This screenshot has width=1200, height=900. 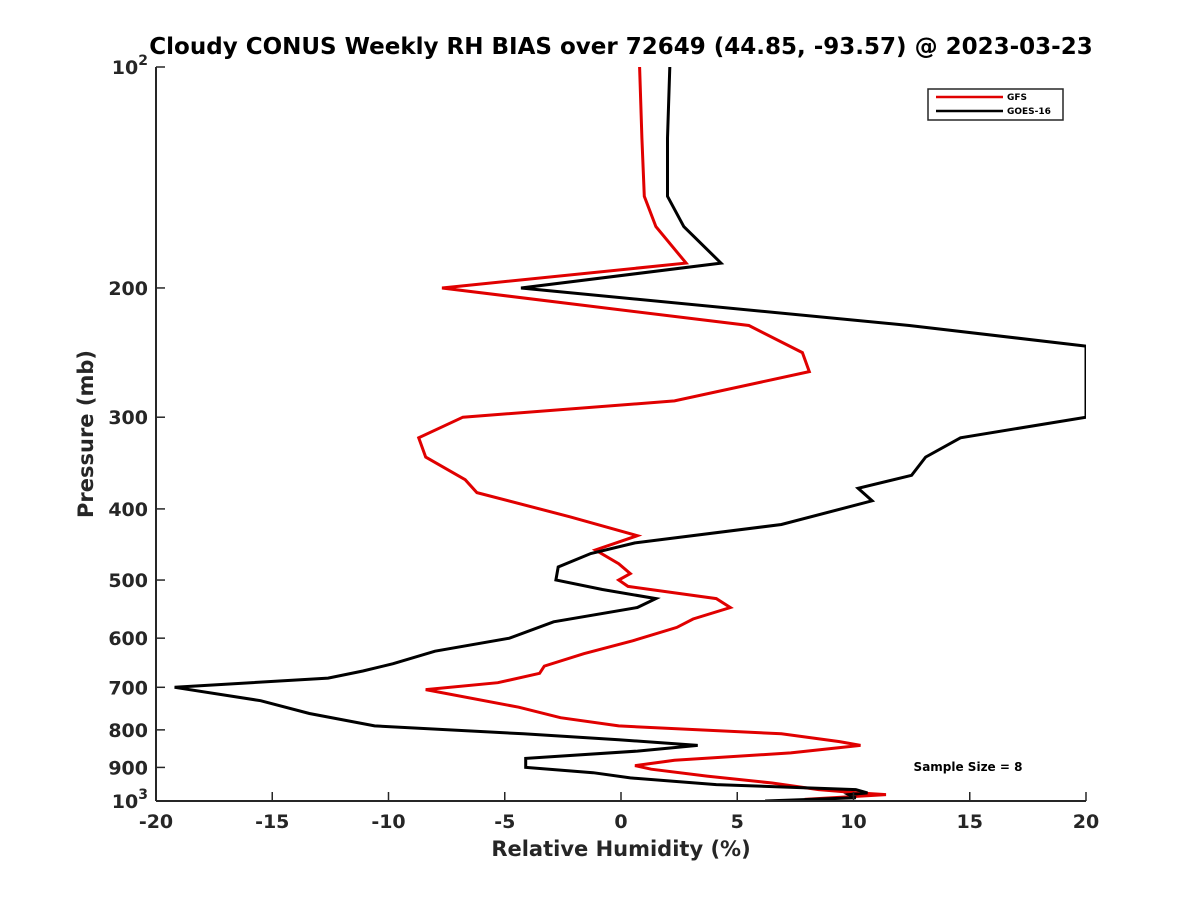 What do you see at coordinates (1017, 98) in the screenshot?
I see `legend-label: GFS` at bounding box center [1017, 98].